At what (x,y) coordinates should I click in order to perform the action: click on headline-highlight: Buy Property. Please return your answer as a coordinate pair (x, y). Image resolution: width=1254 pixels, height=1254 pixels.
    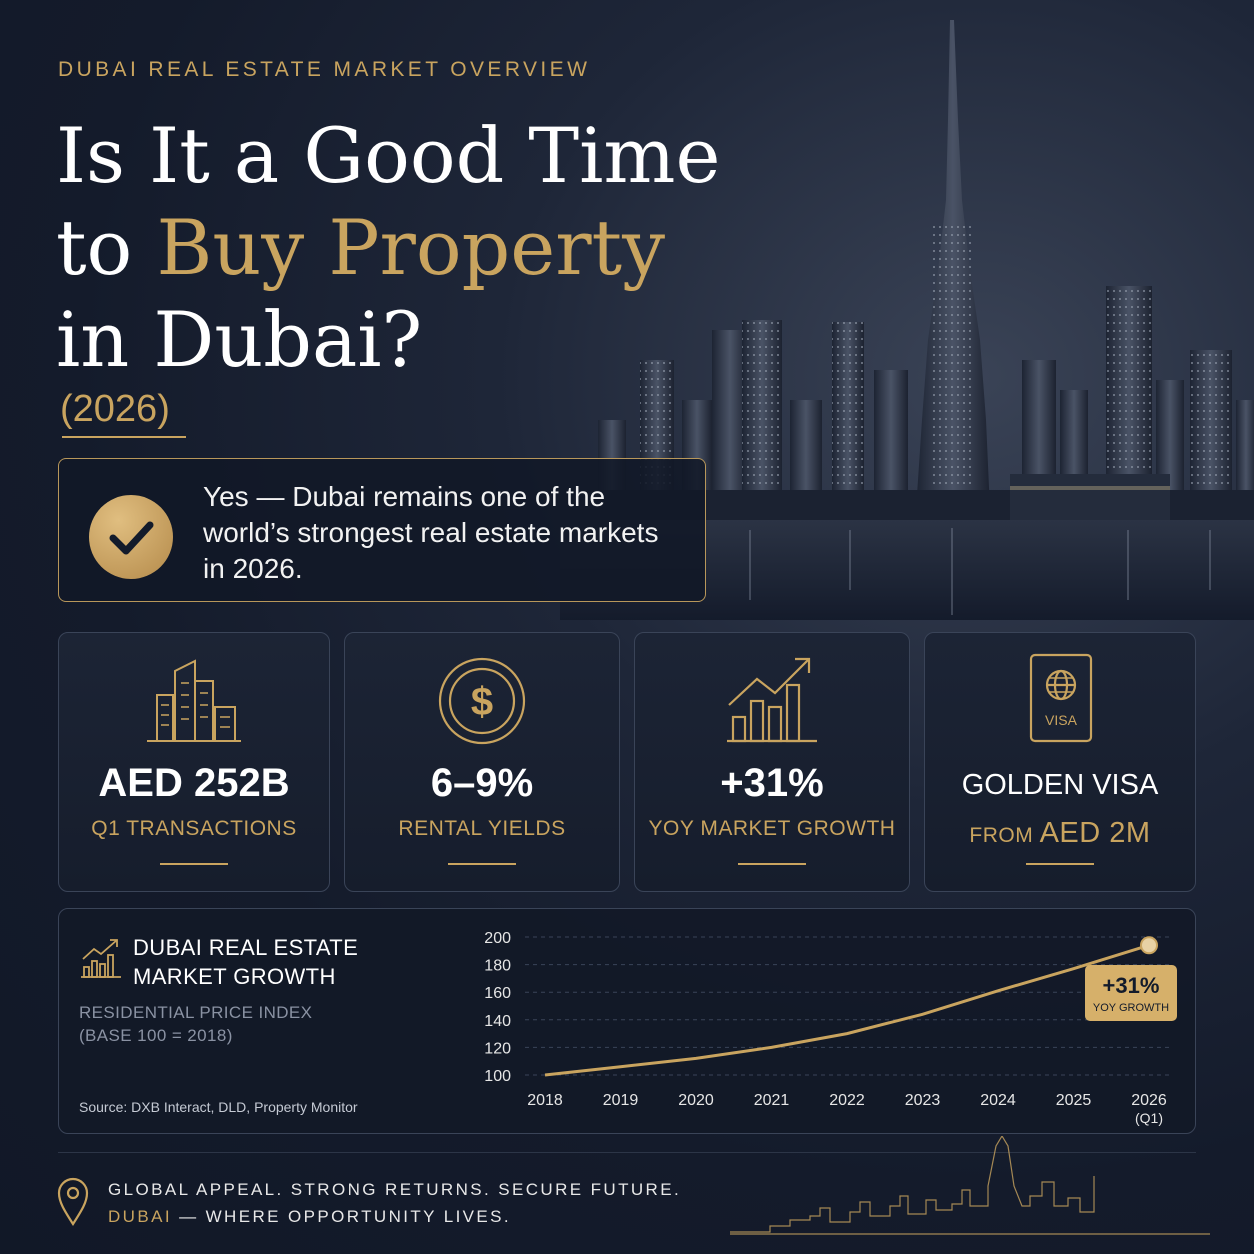
    Looking at the image, I should click on (411, 247).